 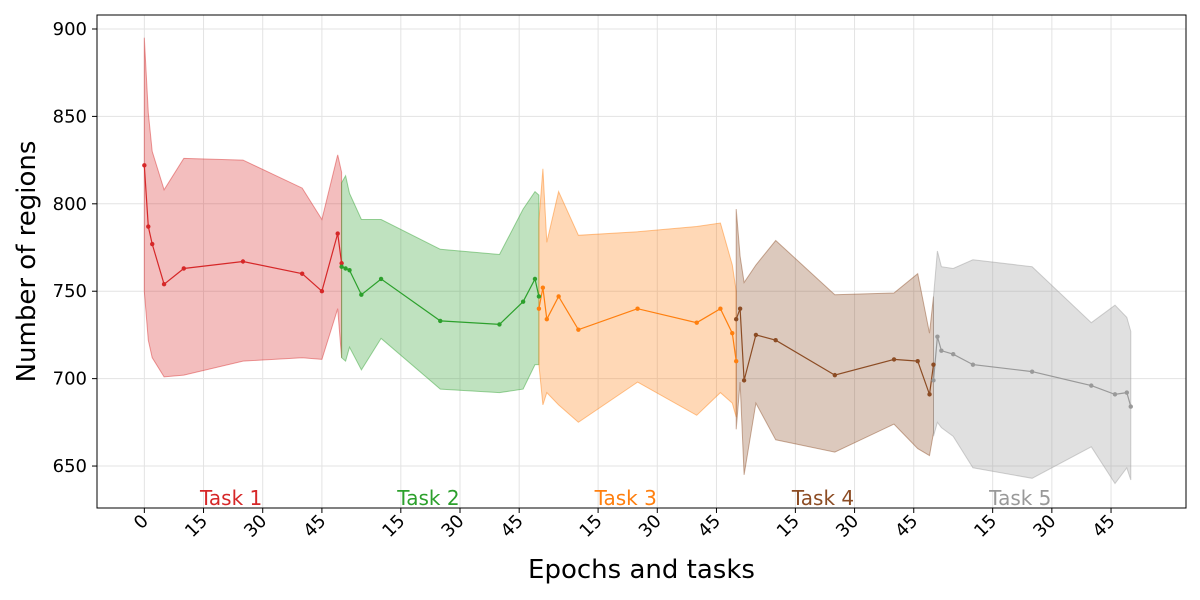 I want to click on task-label-3: Task 3, so click(x=625, y=498).